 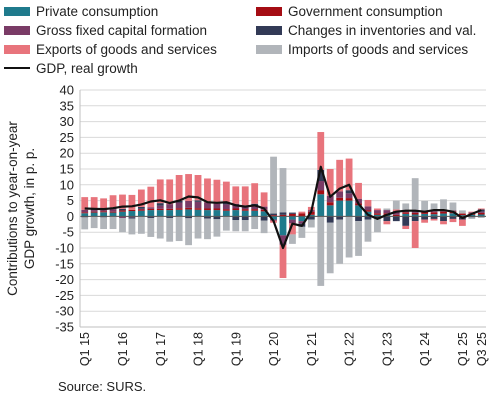 What do you see at coordinates (67, 137) in the screenshot?
I see `y-tick-label: 25` at bounding box center [67, 137].